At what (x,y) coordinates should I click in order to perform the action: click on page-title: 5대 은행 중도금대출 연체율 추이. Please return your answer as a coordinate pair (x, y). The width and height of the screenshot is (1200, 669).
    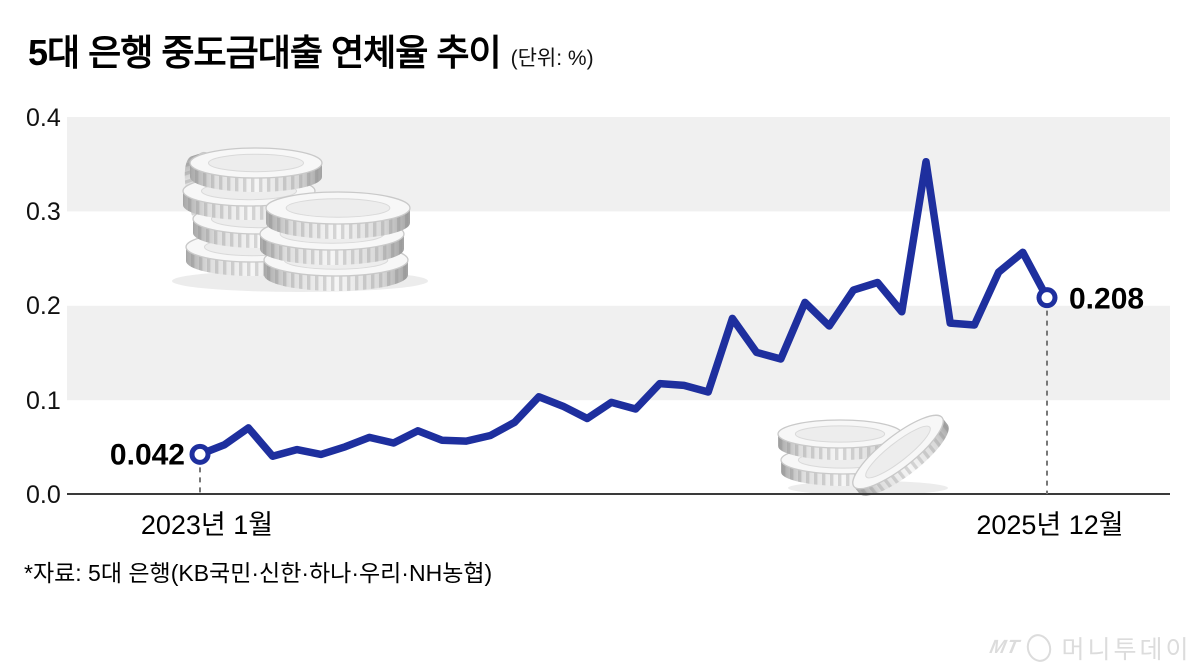
    Looking at the image, I should click on (265, 52).